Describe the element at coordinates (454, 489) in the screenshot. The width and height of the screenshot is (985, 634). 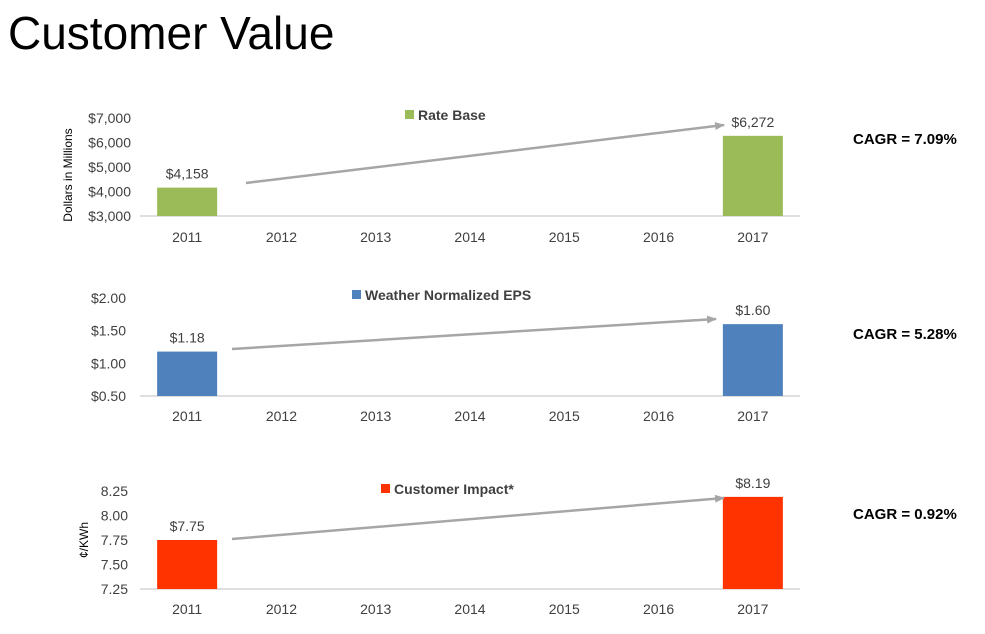
I see `legend-label: Customer Impact*` at that location.